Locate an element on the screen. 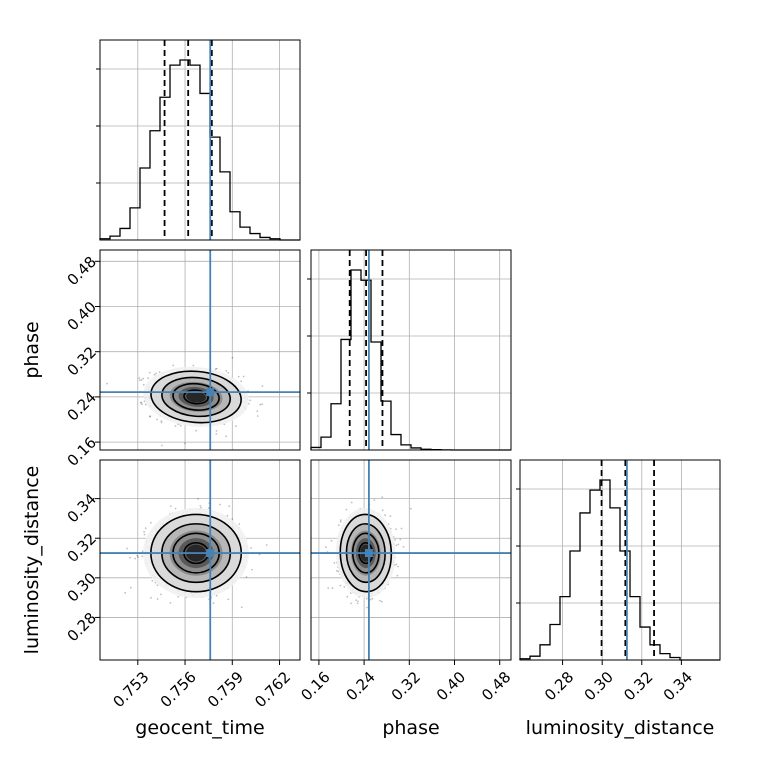  x-tick-label: 0.762 is located at coordinates (272, 689).